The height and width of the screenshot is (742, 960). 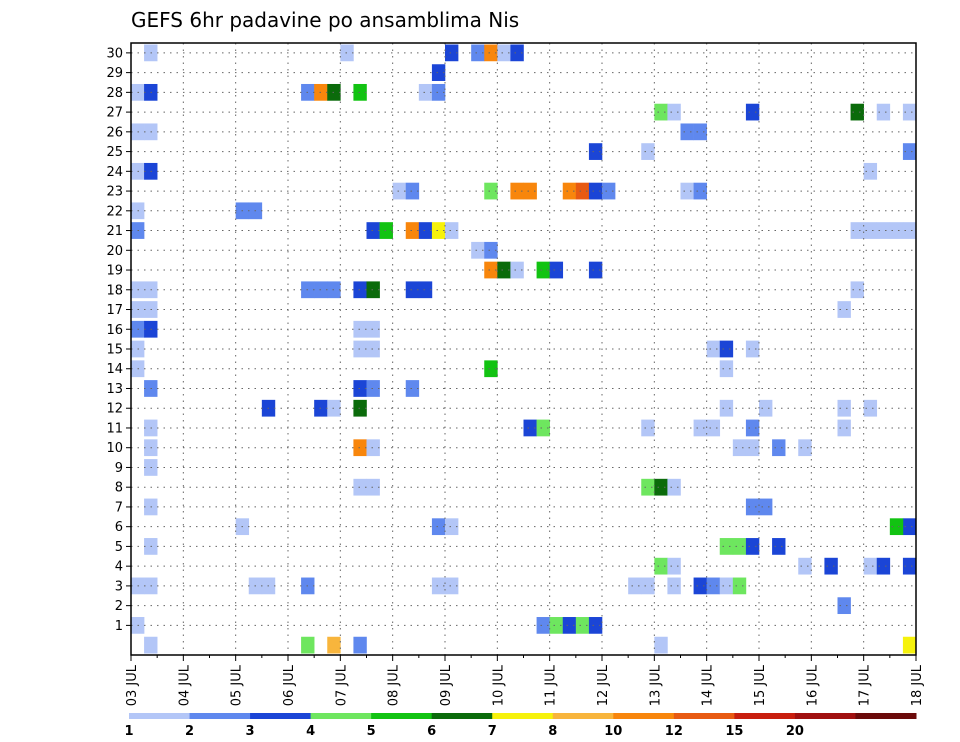 I want to click on y-tick-label: 23, so click(x=114, y=192).